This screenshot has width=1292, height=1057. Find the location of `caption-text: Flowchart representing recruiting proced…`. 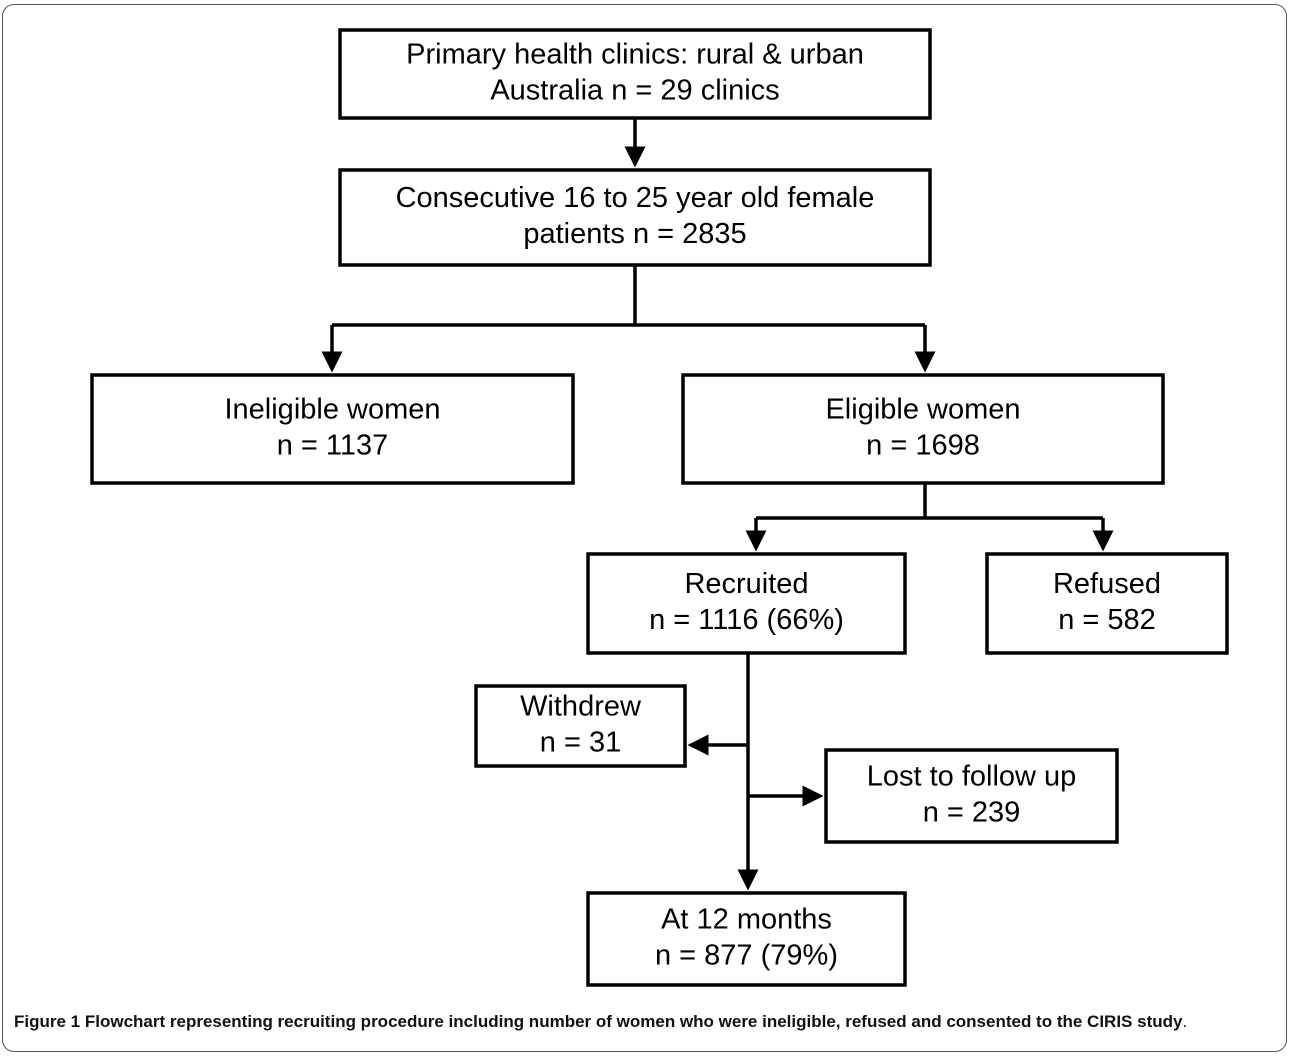

caption-text: Flowchart representing recruiting proced… is located at coordinates (633, 1021).